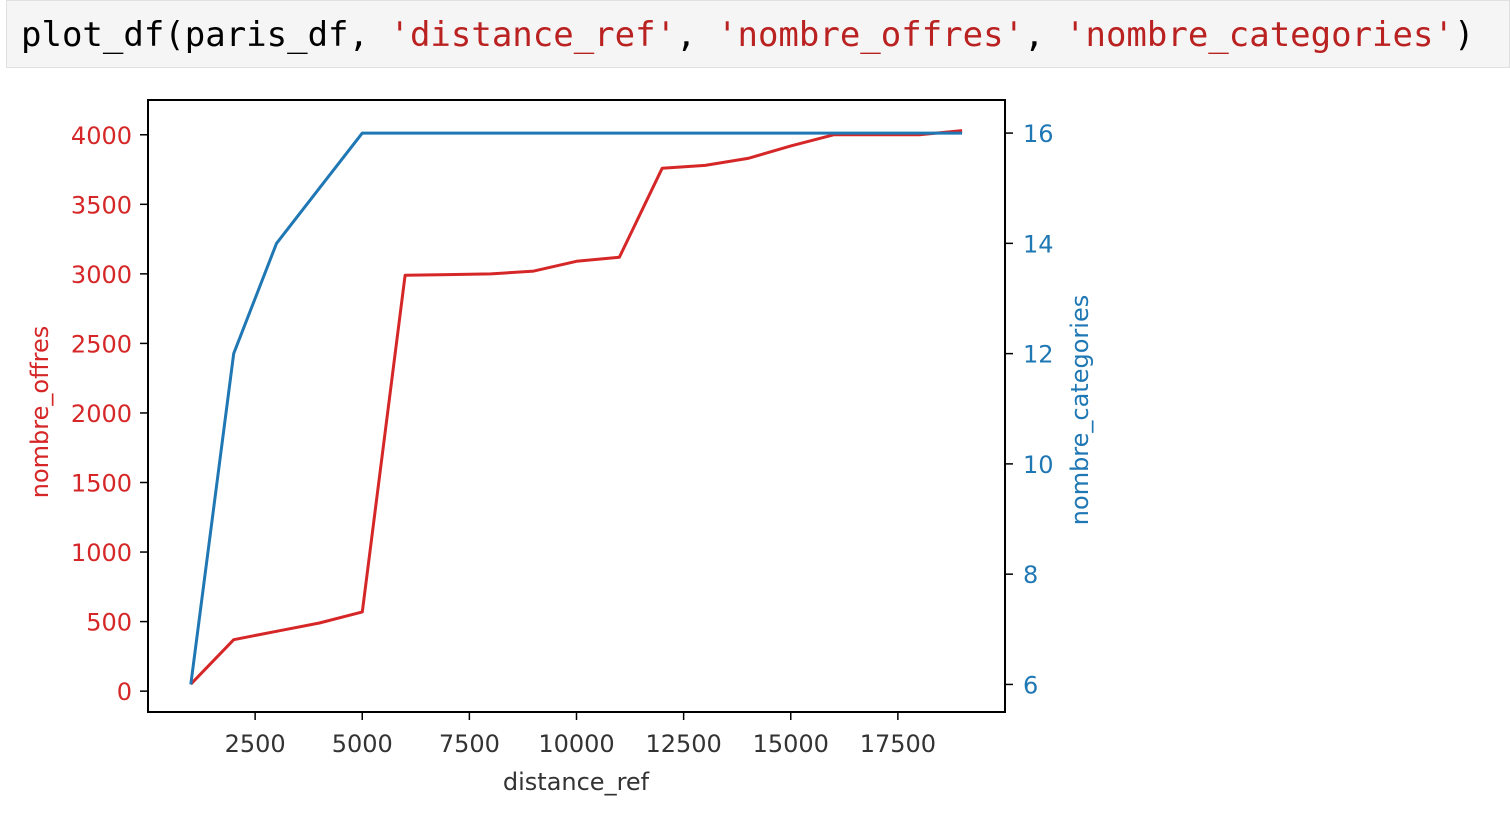 The width and height of the screenshot is (1510, 826). Describe the element at coordinates (791, 744) in the screenshot. I see `x-tick-label: 15000` at that location.